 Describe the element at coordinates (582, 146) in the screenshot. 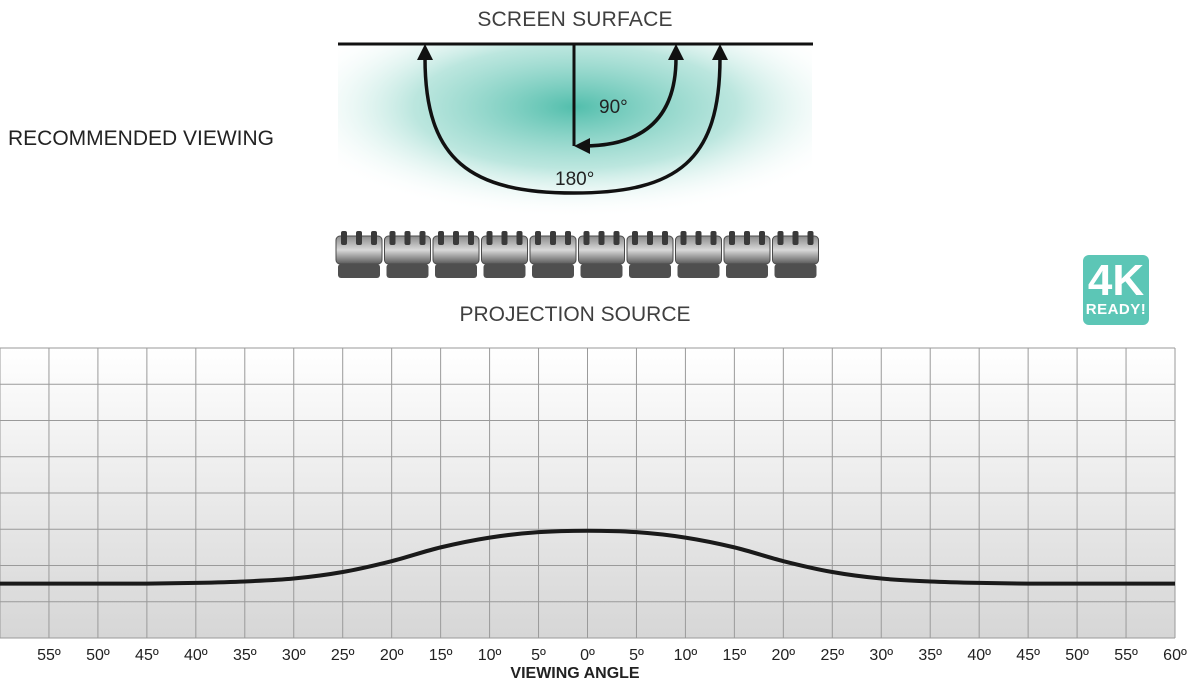

I see `arrowhead-90-left` at that location.